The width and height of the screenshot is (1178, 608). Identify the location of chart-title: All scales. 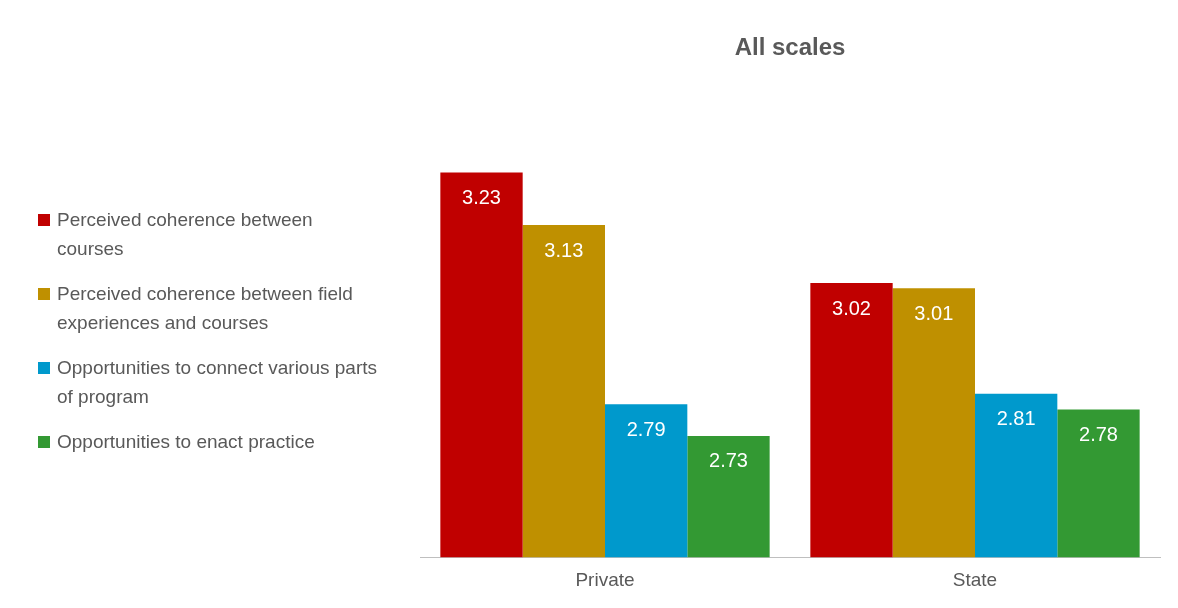
(790, 47).